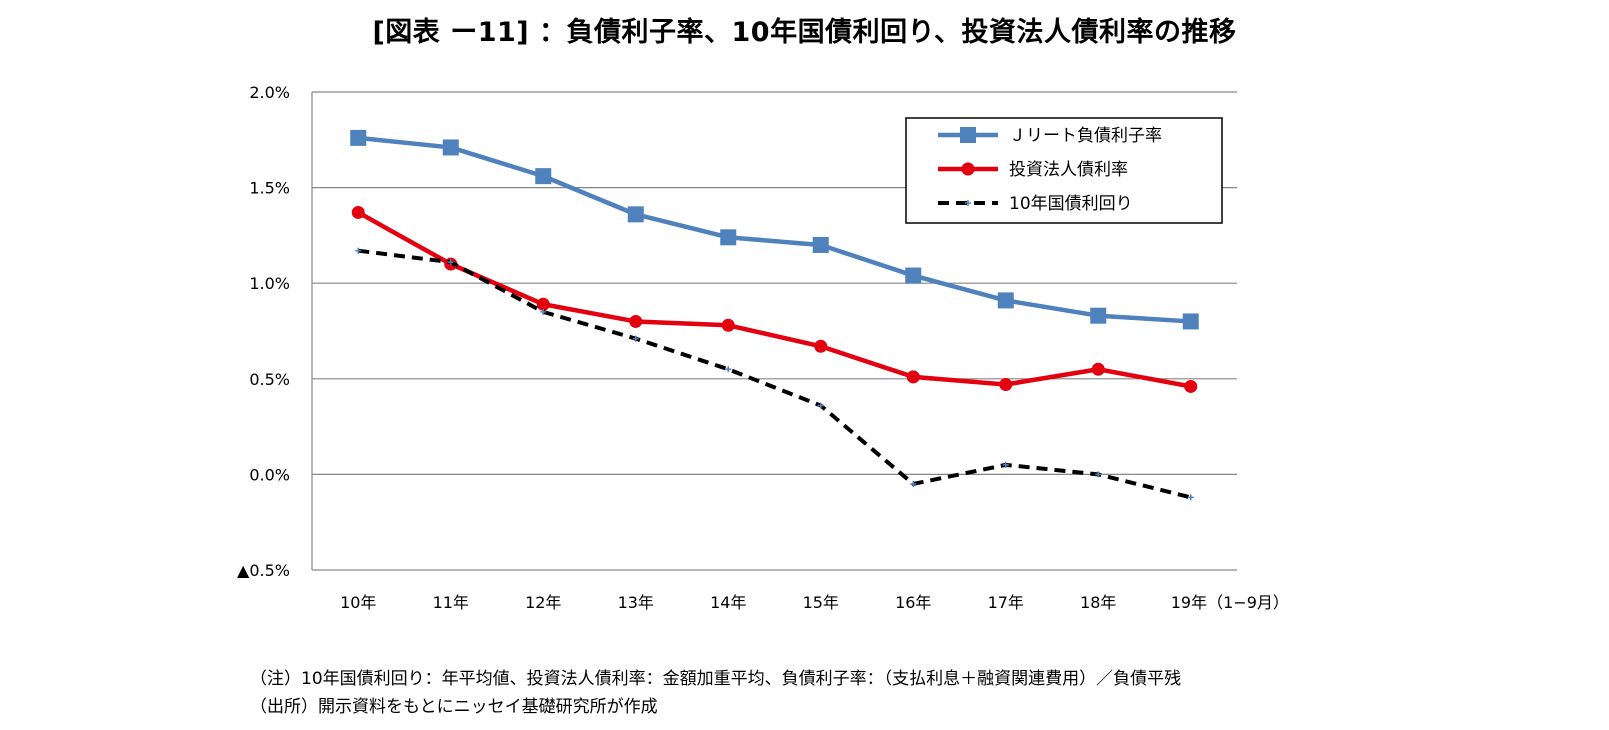 The height and width of the screenshot is (730, 1609). Describe the element at coordinates (269, 283) in the screenshot. I see `y-tick-label: 1.0%` at that location.